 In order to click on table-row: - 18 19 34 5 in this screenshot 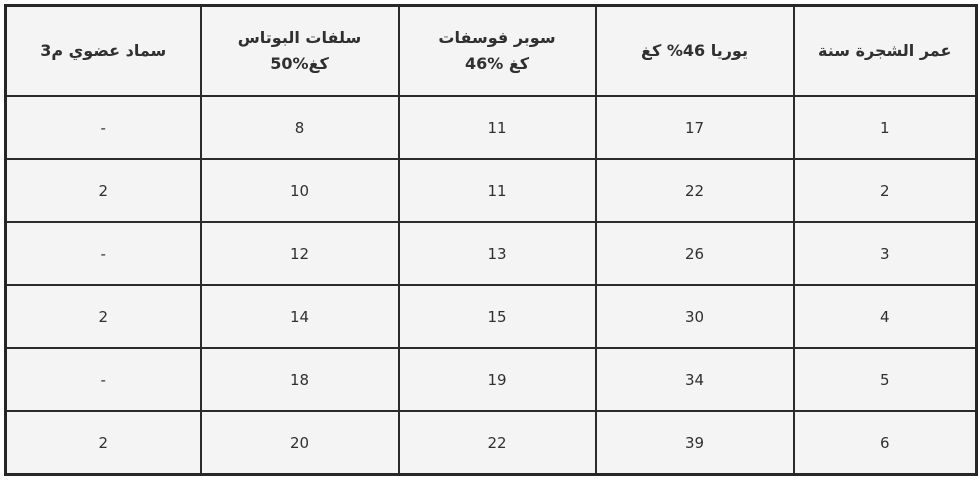, I will do `click(491, 379)`.